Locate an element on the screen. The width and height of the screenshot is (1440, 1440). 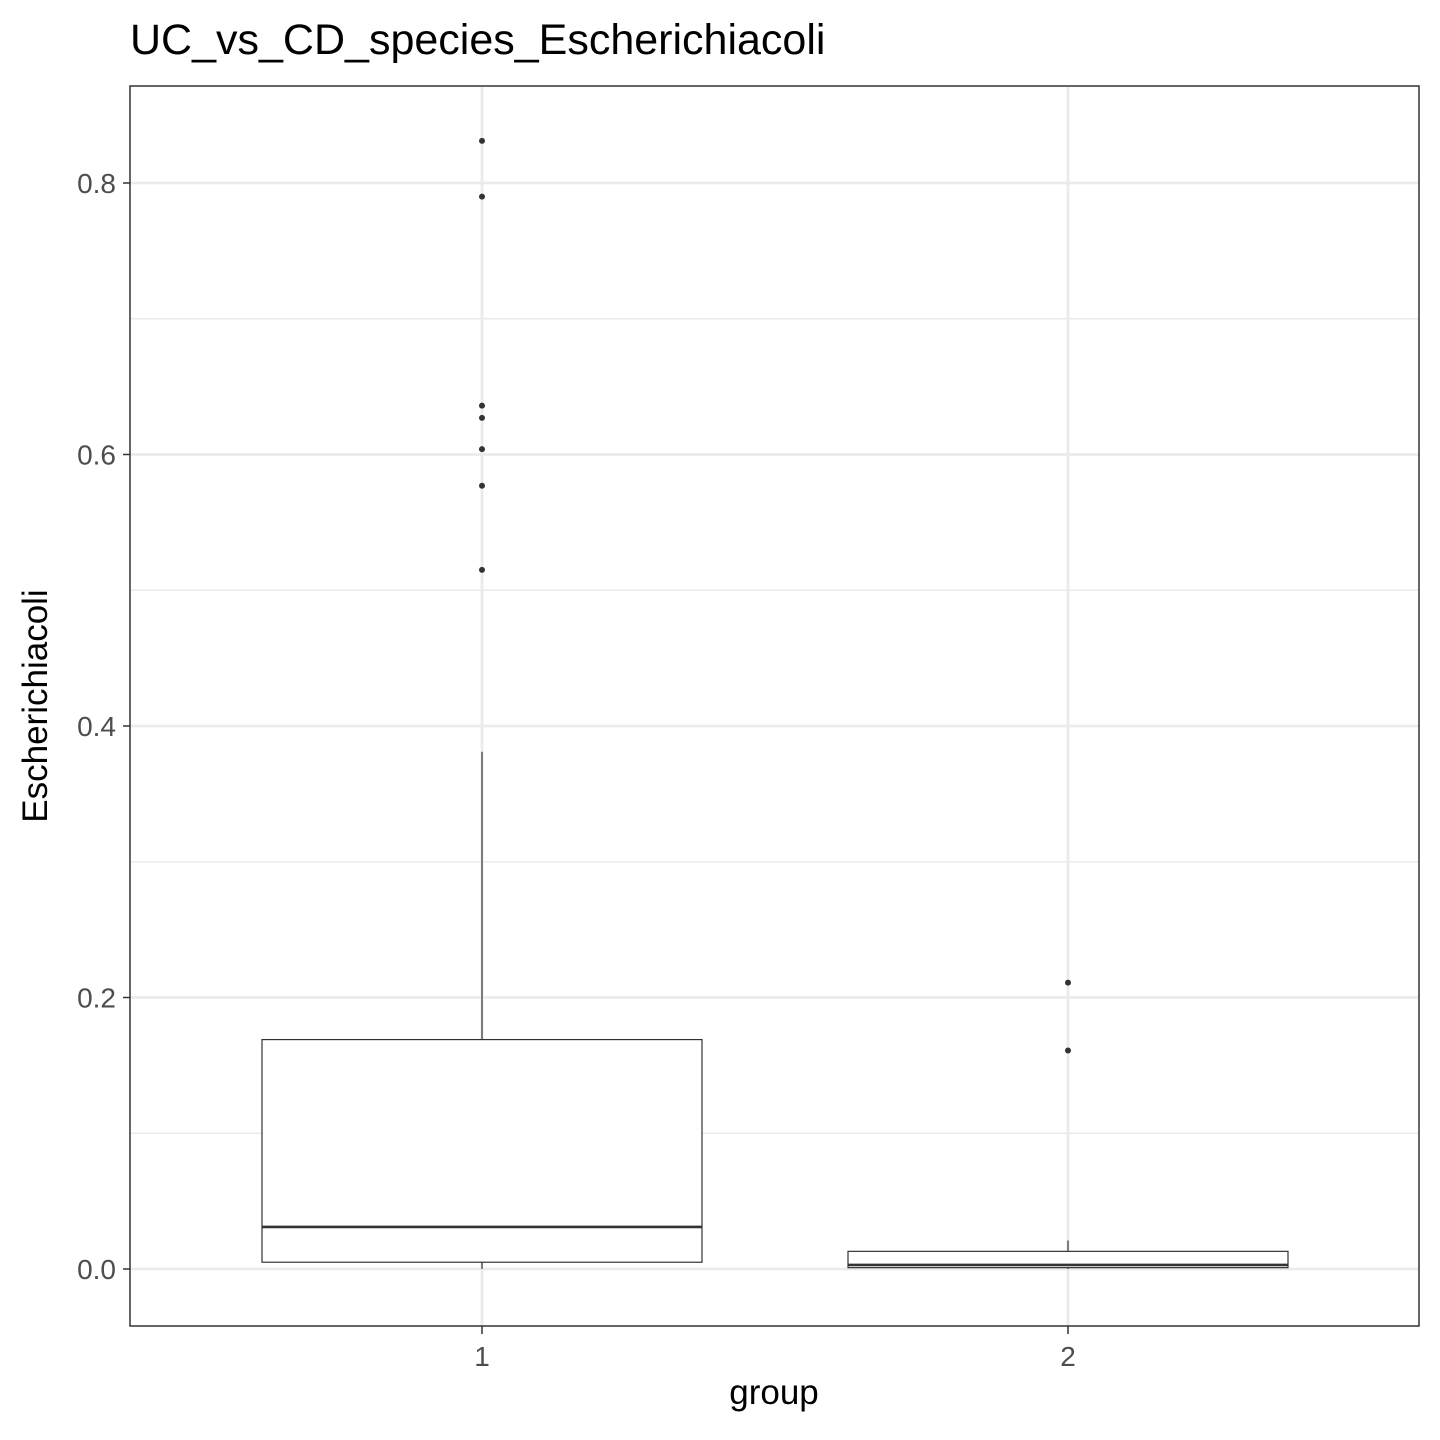
y-axis-title: Escherichiacoli is located at coordinates (35, 705).